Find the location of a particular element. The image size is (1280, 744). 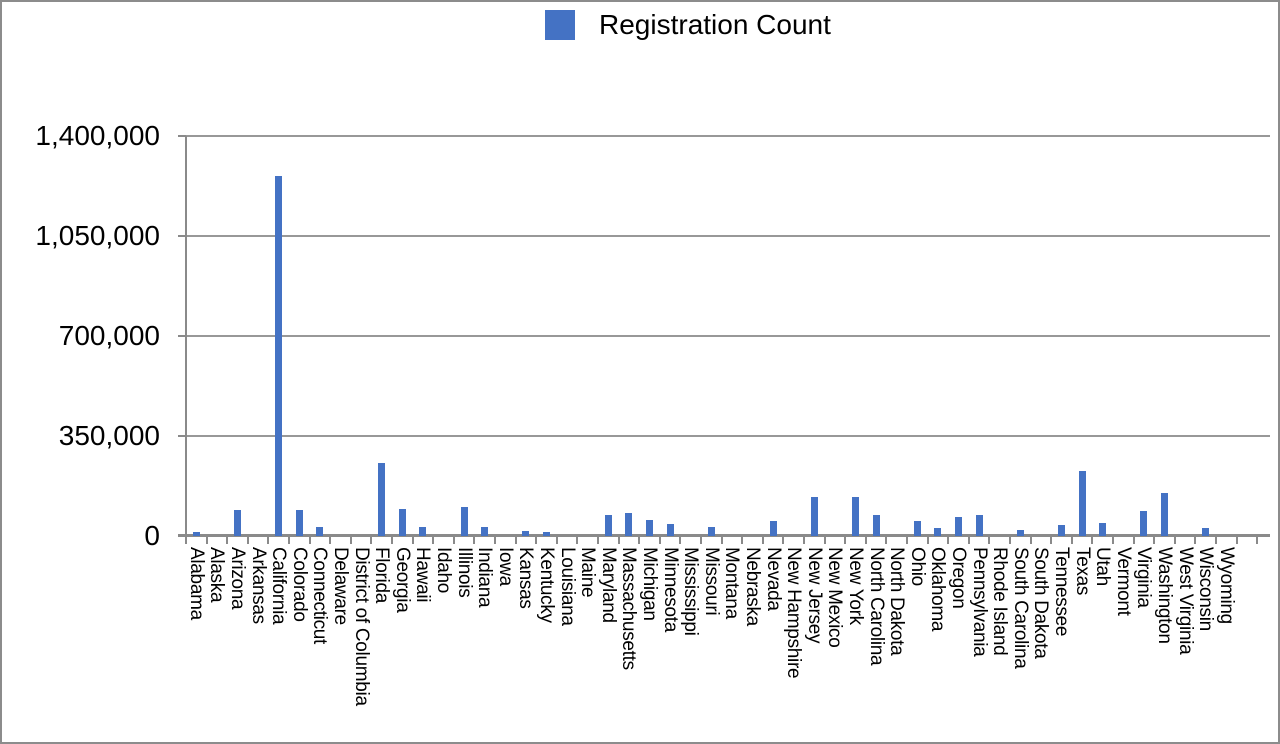

x-axis-label: New Hampshire is located at coordinates (794, 613).